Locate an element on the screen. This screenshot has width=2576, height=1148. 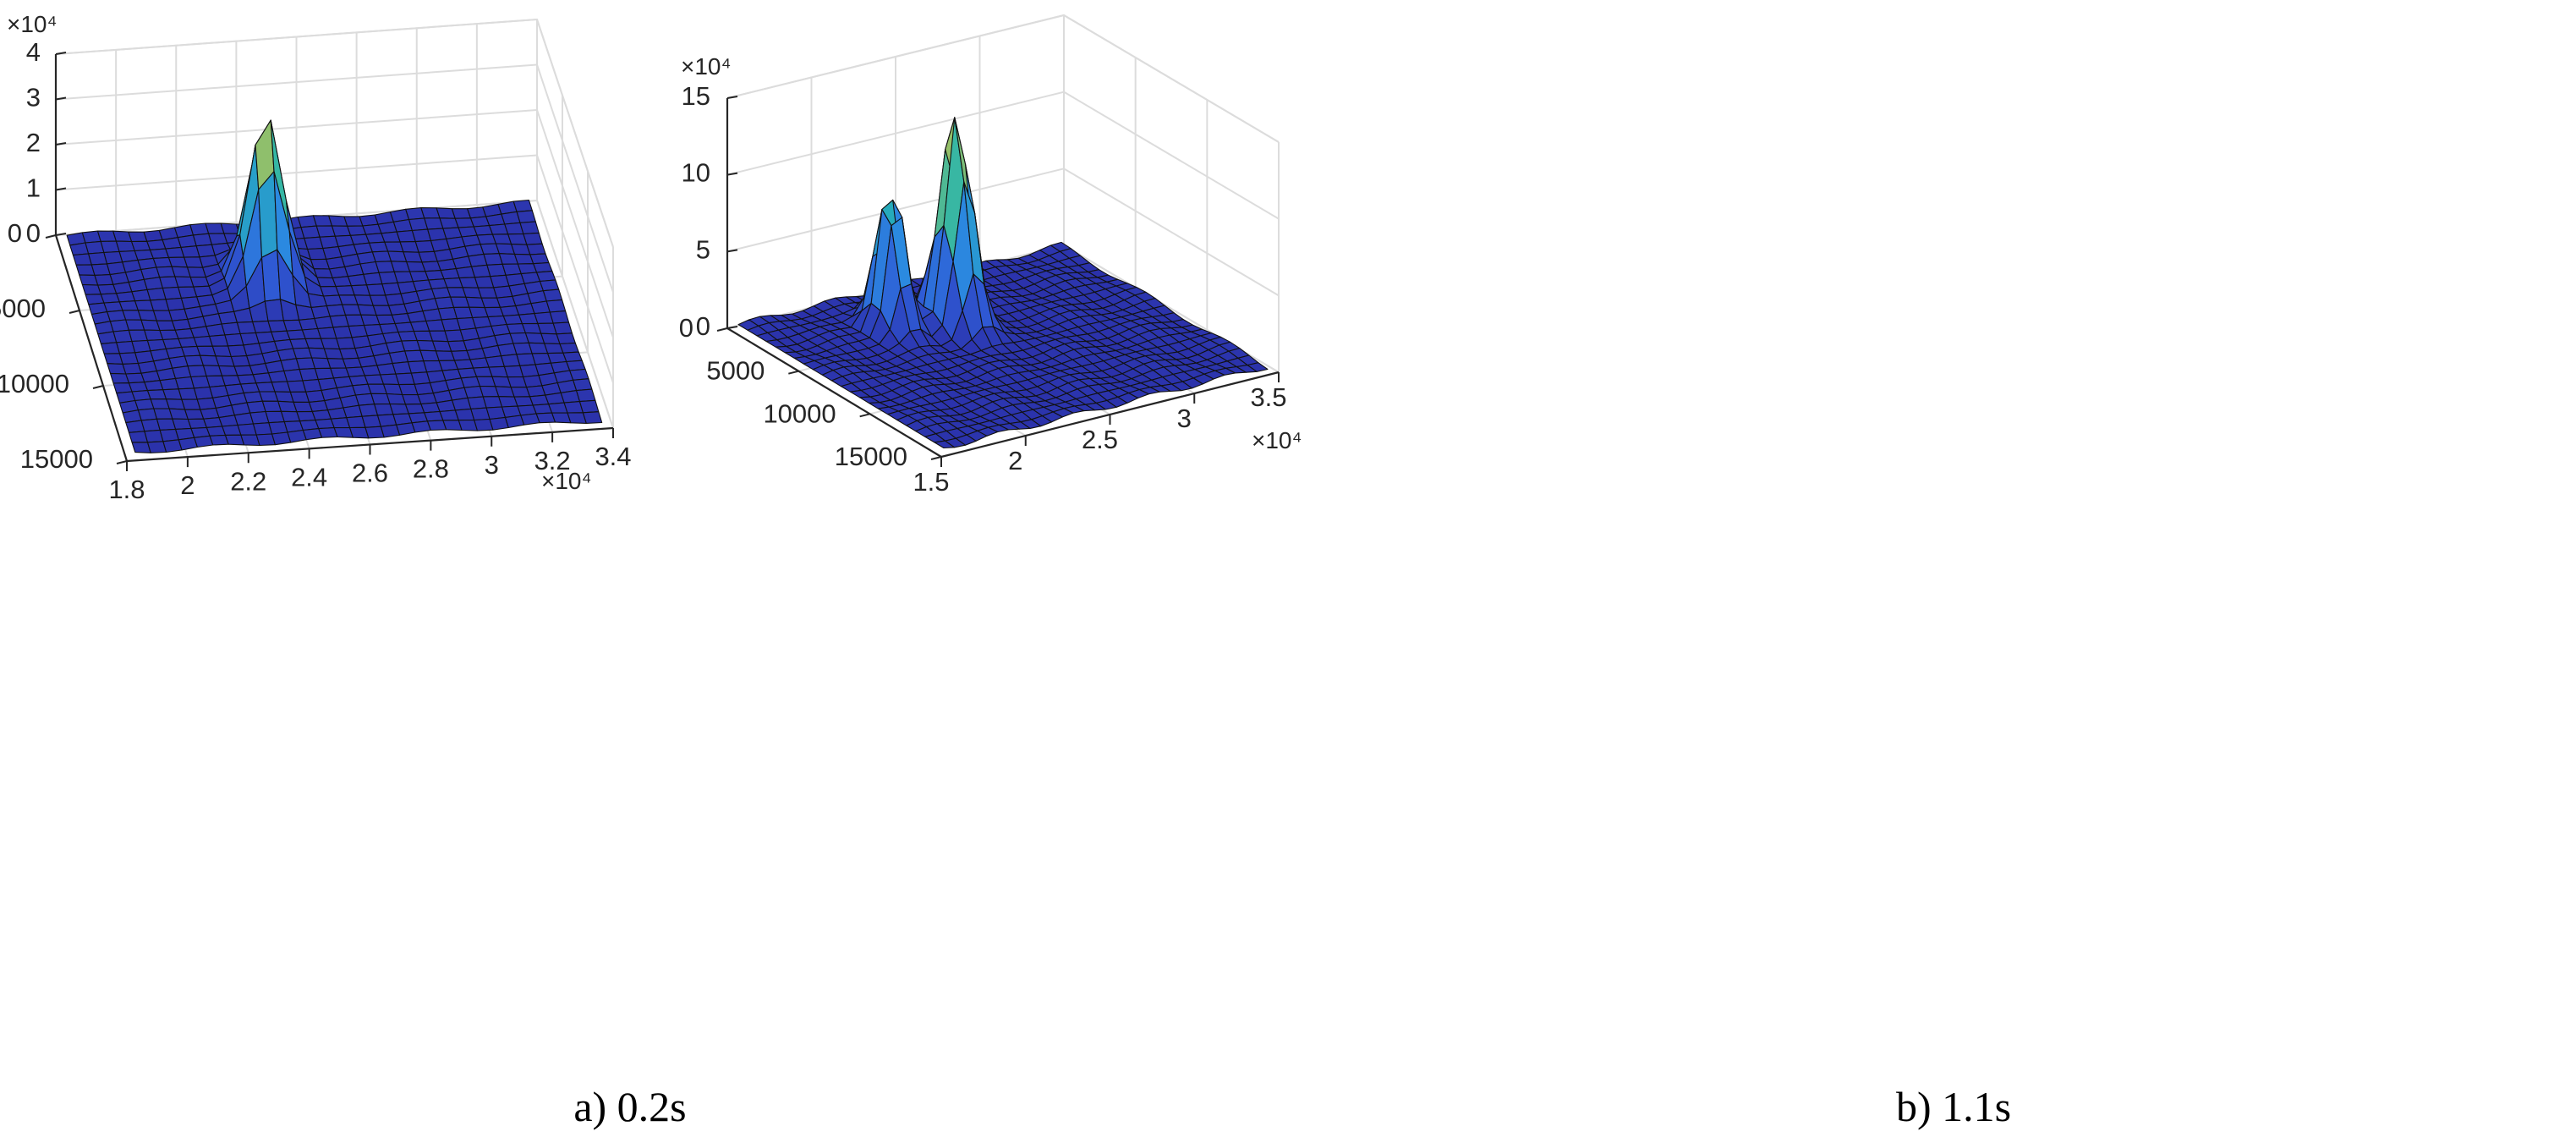
z-tick-label: 2 is located at coordinates (33, 142).